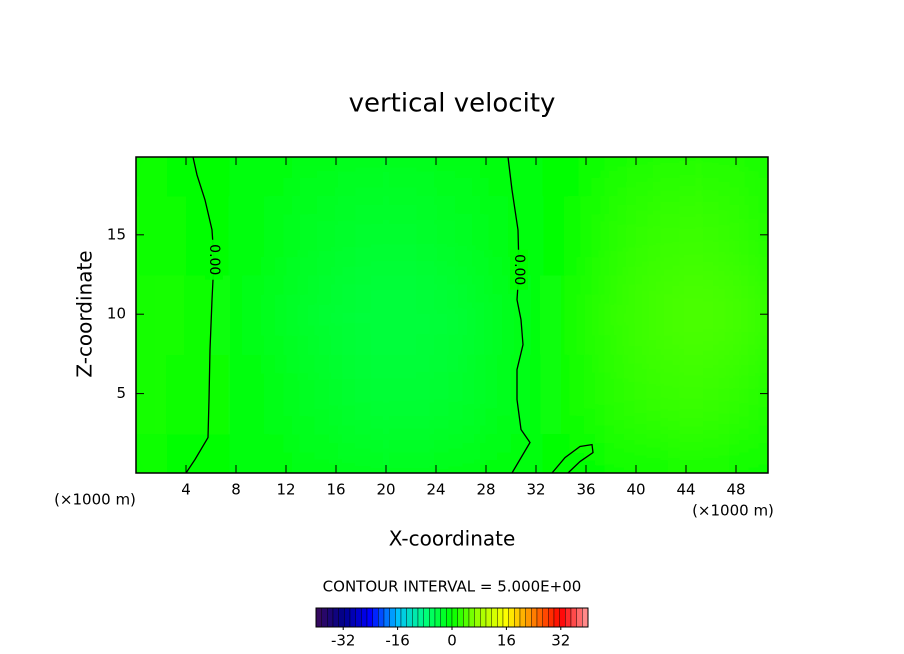 The width and height of the screenshot is (904, 654). Describe the element at coordinates (452, 587) in the screenshot. I see `contour-interval-note: CONTOUR INTERVAL = 5.000E+00` at that location.